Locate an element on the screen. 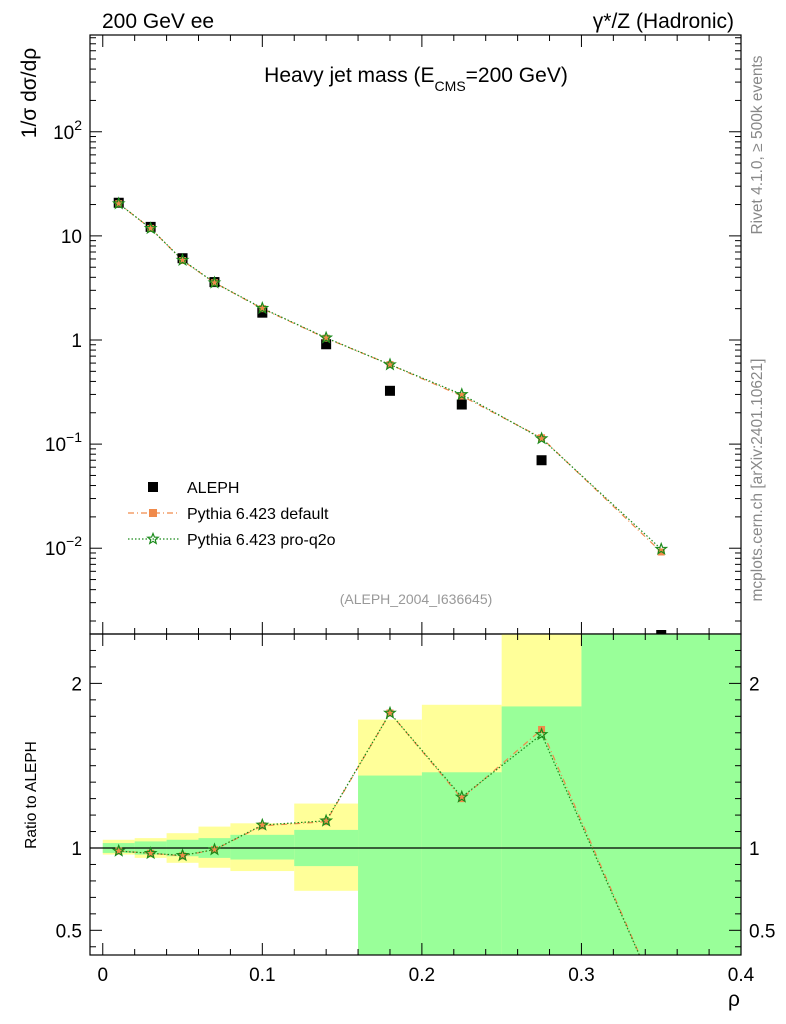 The image size is (786, 1024). main-y-tick-label: 10⁻² is located at coordinates (63, 546).